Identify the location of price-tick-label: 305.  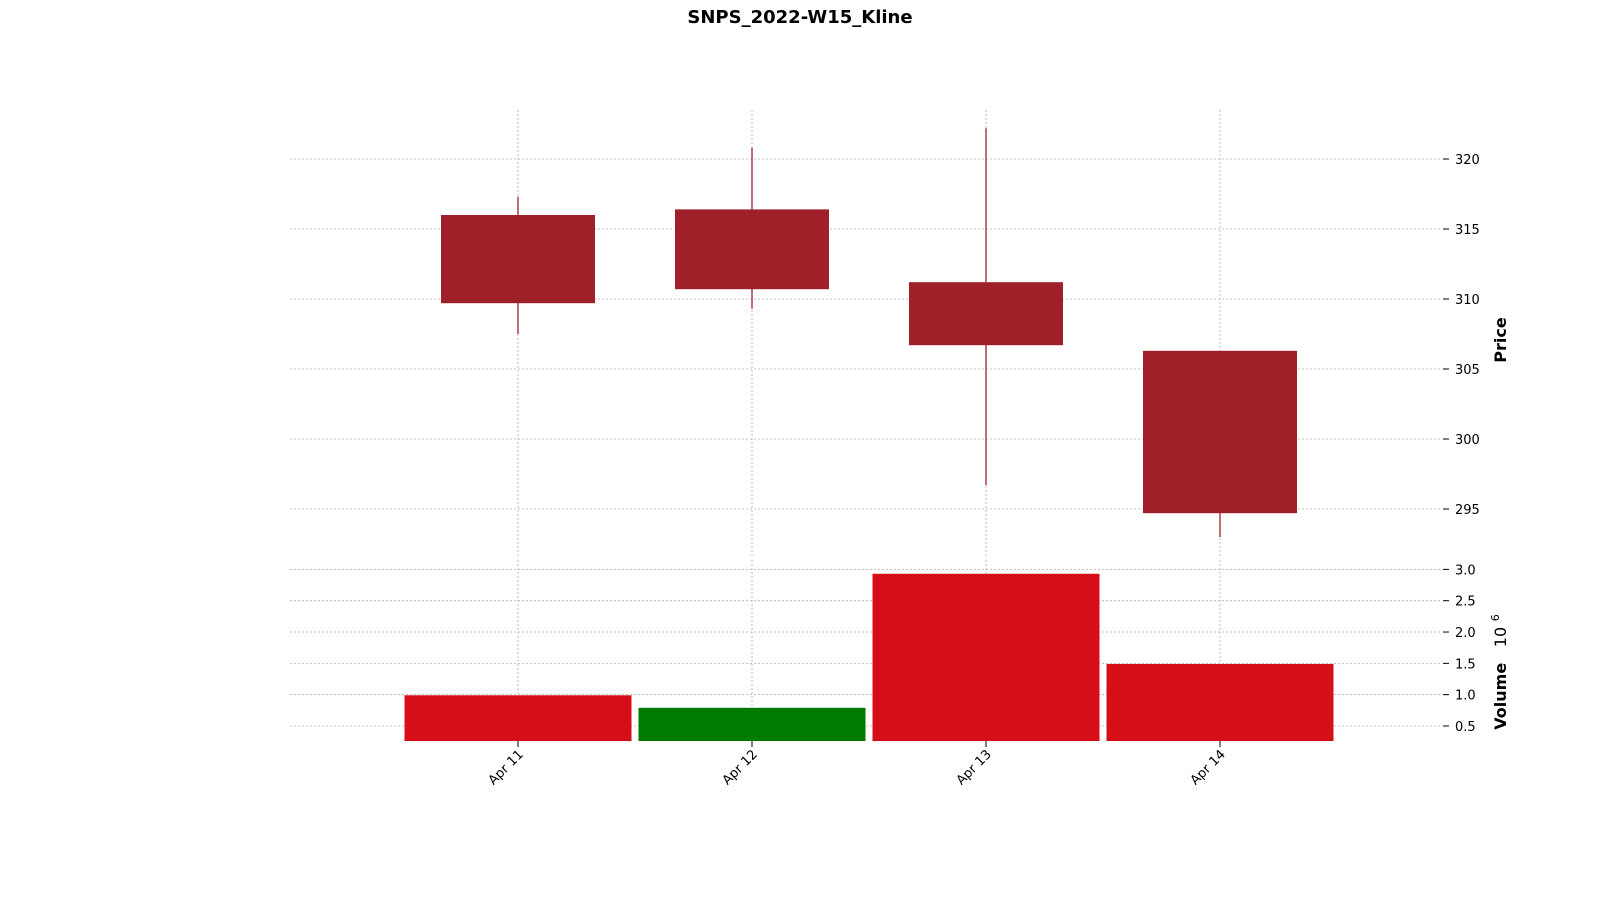
(1467, 370).